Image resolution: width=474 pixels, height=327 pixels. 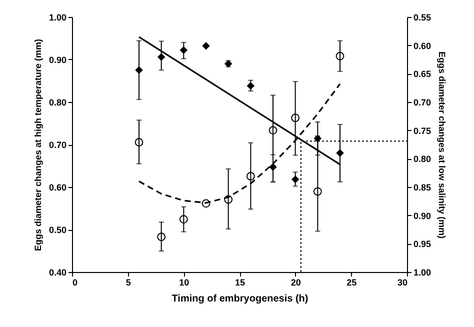 I want to click on y2-tick-label: 0.90, so click(x=423, y=215).